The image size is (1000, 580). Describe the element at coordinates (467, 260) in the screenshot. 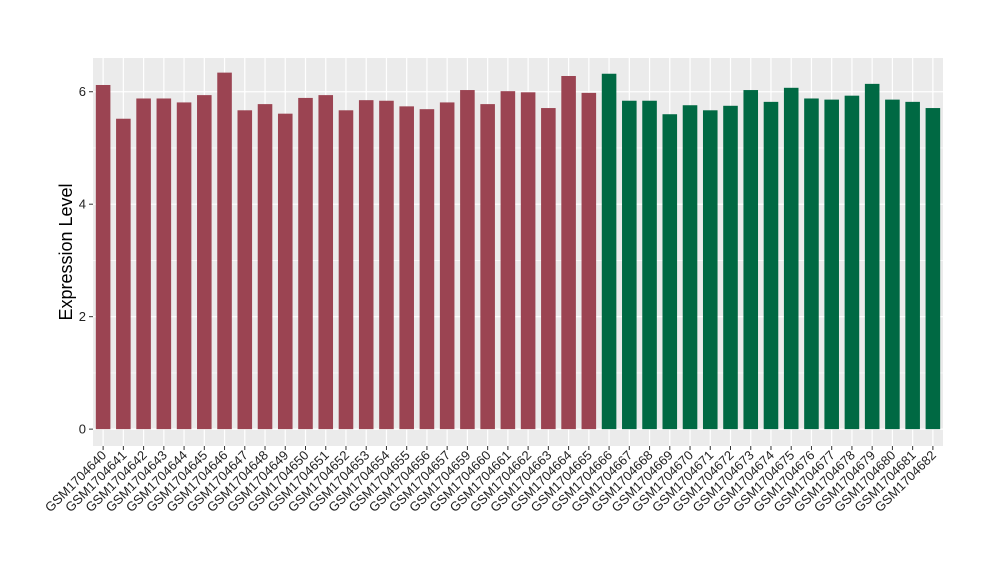

I see `bar-GSM1704659` at that location.